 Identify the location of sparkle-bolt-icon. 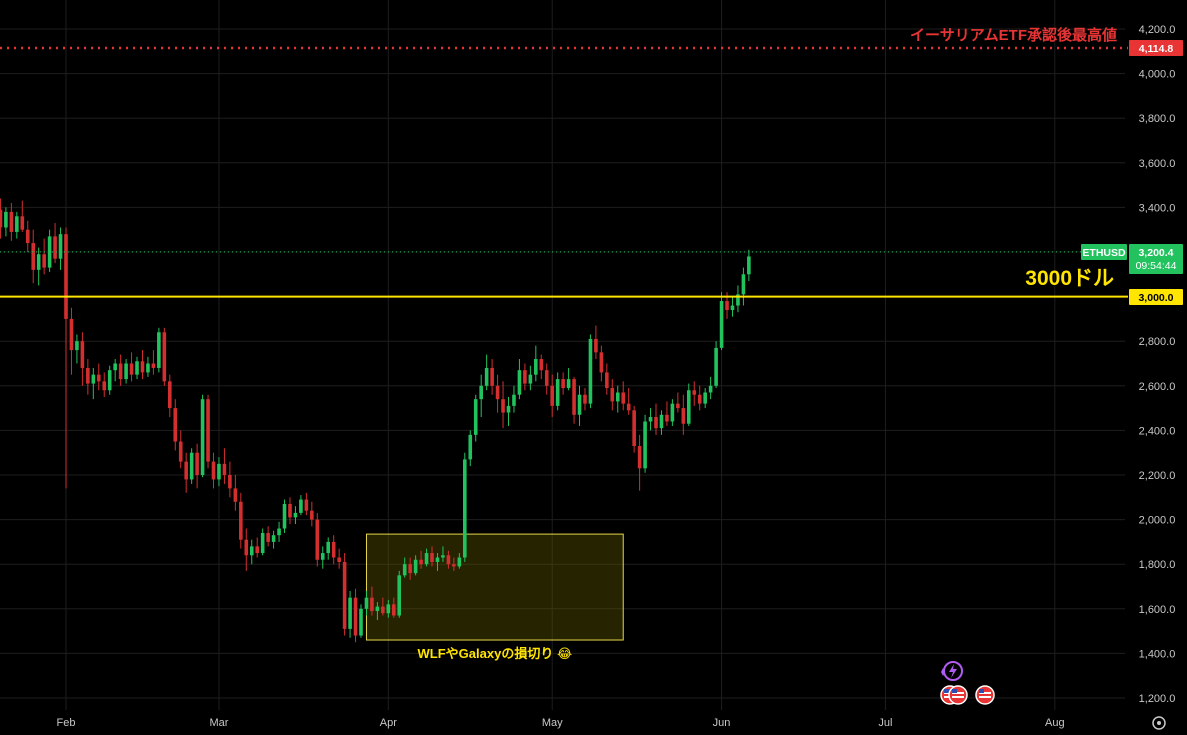
(952, 671).